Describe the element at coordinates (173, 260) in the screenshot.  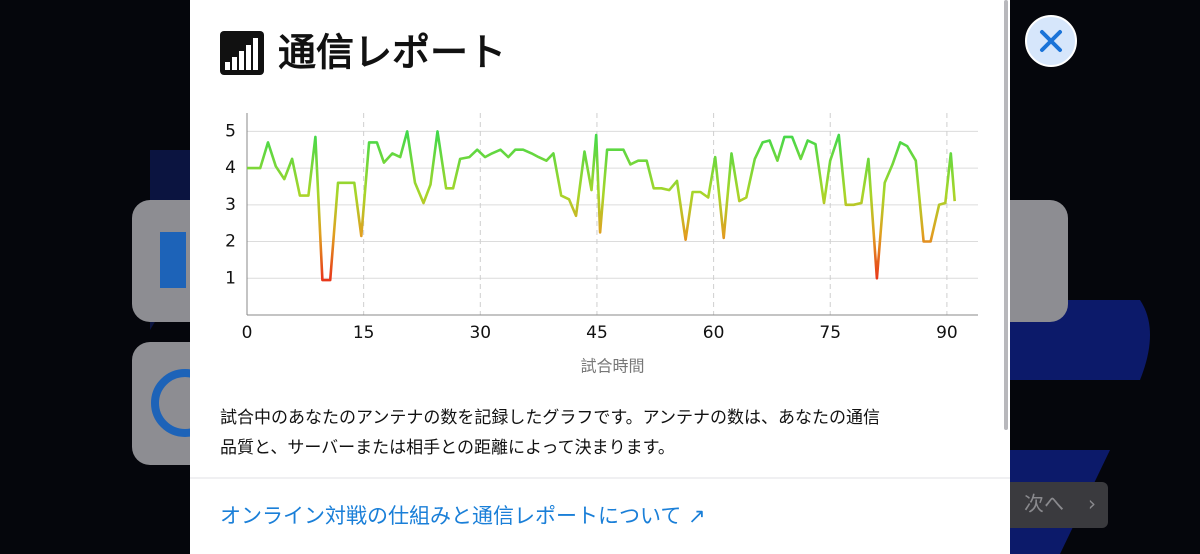
I see `bg-icon` at that location.